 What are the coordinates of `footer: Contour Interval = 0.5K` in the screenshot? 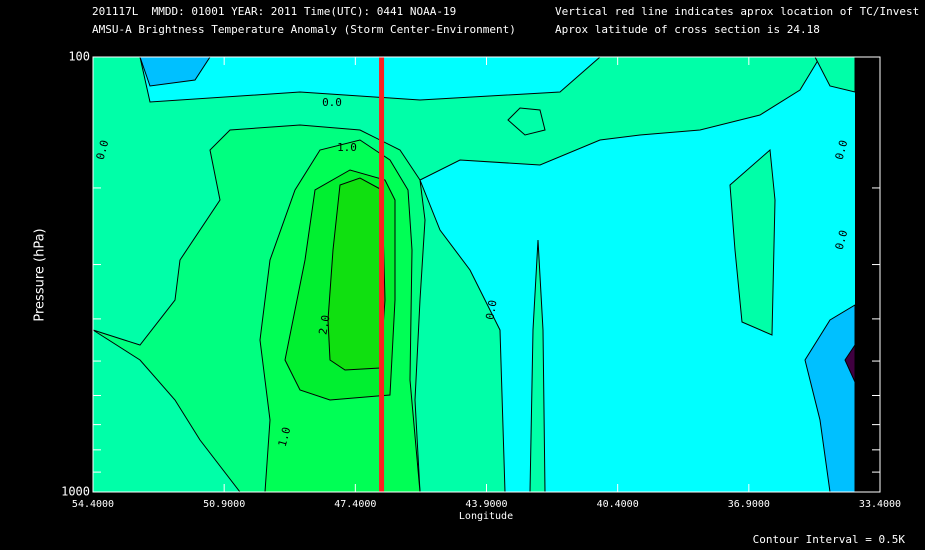 It's located at (829, 539).